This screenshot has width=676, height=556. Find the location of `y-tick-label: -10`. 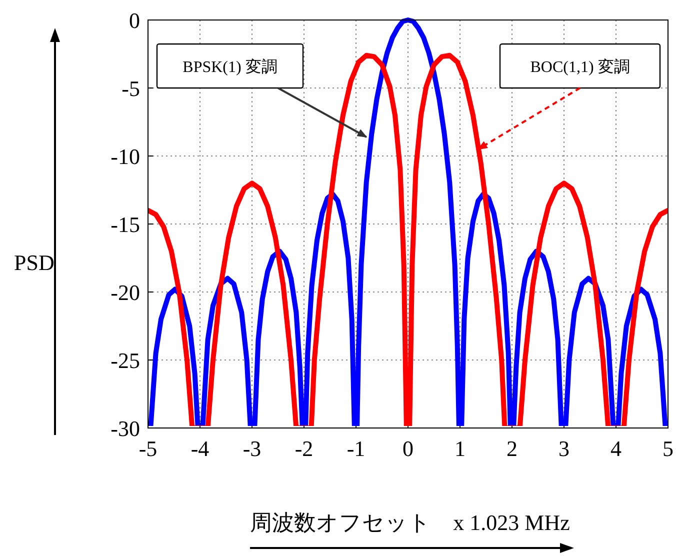

y-tick-label: -10 is located at coordinates (125, 156).